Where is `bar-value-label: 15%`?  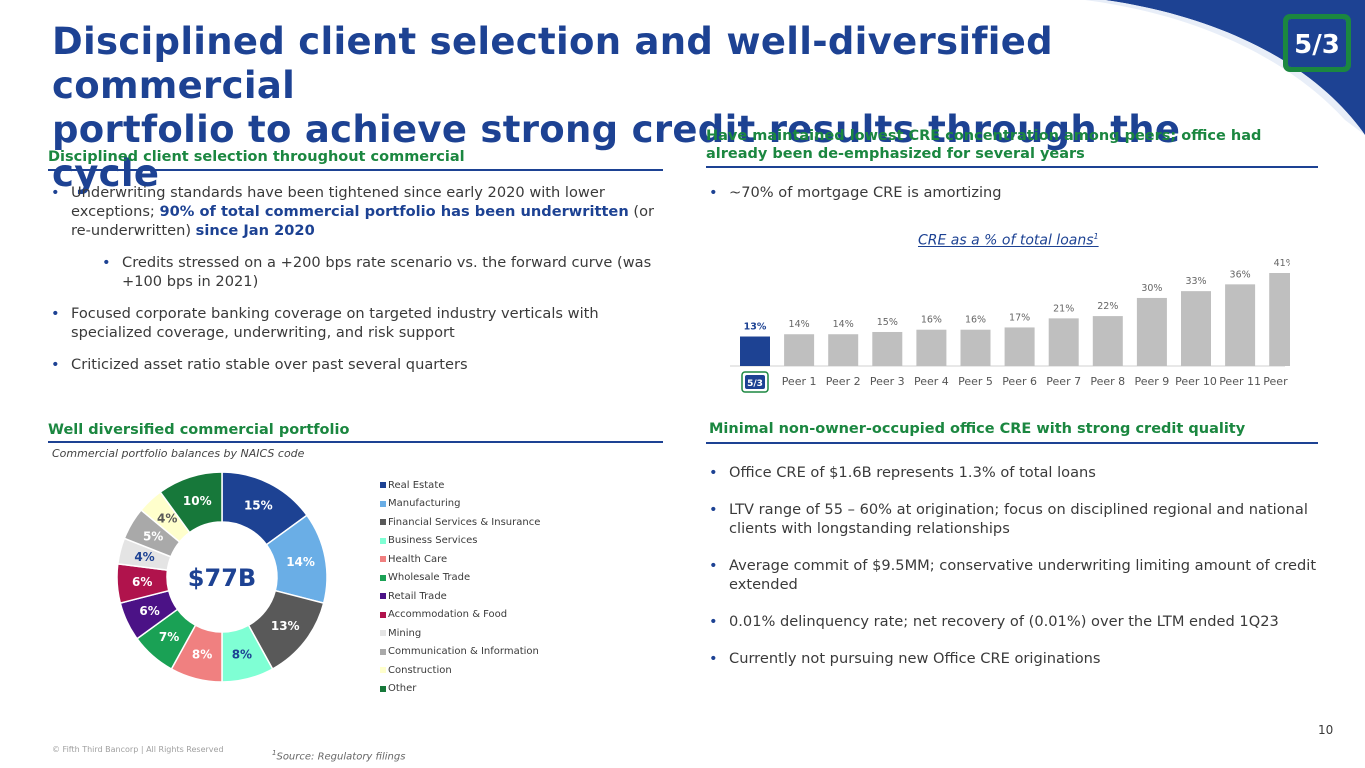 bar-value-label: 15% is located at coordinates (887, 322).